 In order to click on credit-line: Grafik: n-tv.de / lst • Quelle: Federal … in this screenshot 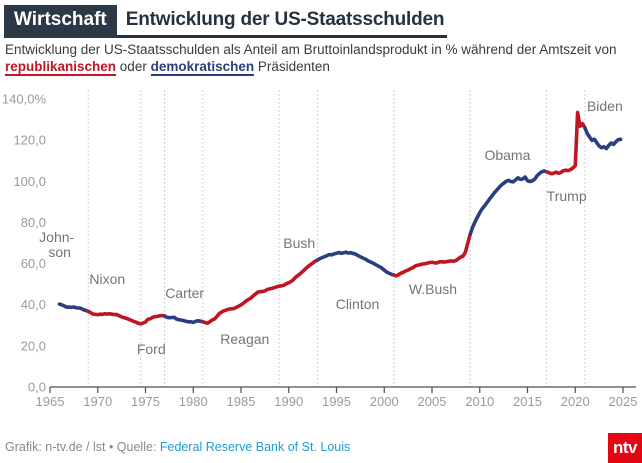, I will do `click(177, 447)`.